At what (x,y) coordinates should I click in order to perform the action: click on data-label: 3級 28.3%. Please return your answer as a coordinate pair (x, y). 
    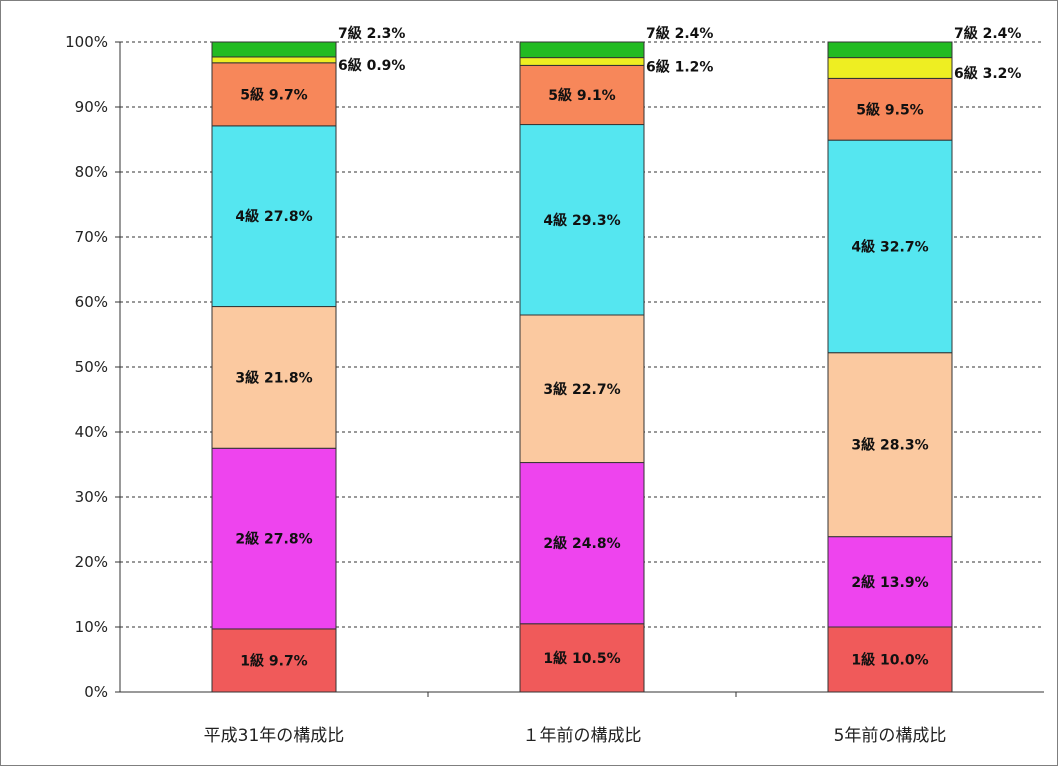
    Looking at the image, I should click on (889, 445).